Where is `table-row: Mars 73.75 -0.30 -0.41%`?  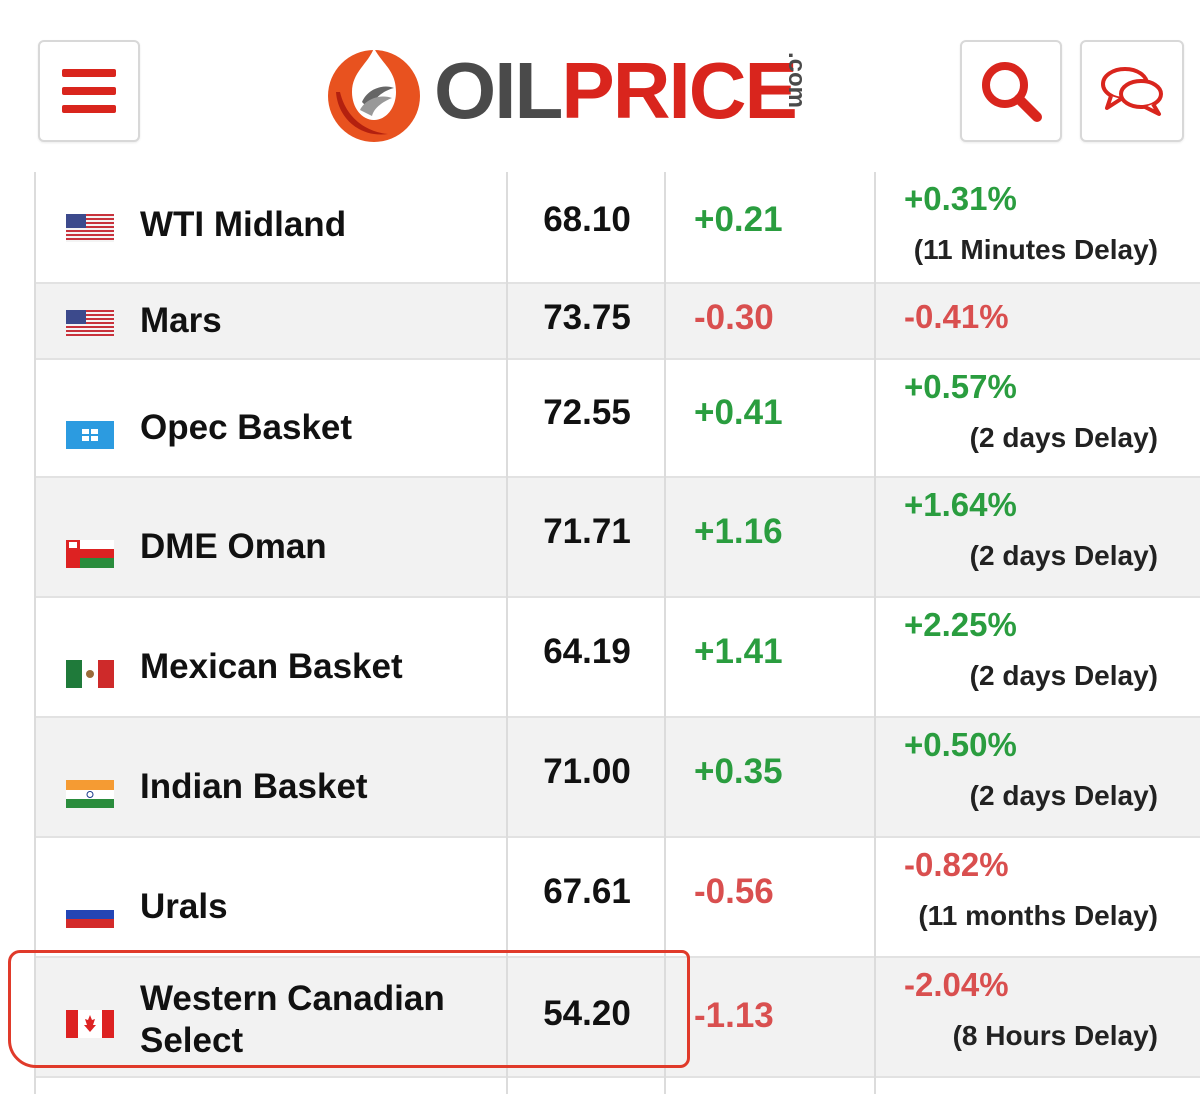
table-row: Mars 73.75 -0.30 -0.41% is located at coordinates (618, 322).